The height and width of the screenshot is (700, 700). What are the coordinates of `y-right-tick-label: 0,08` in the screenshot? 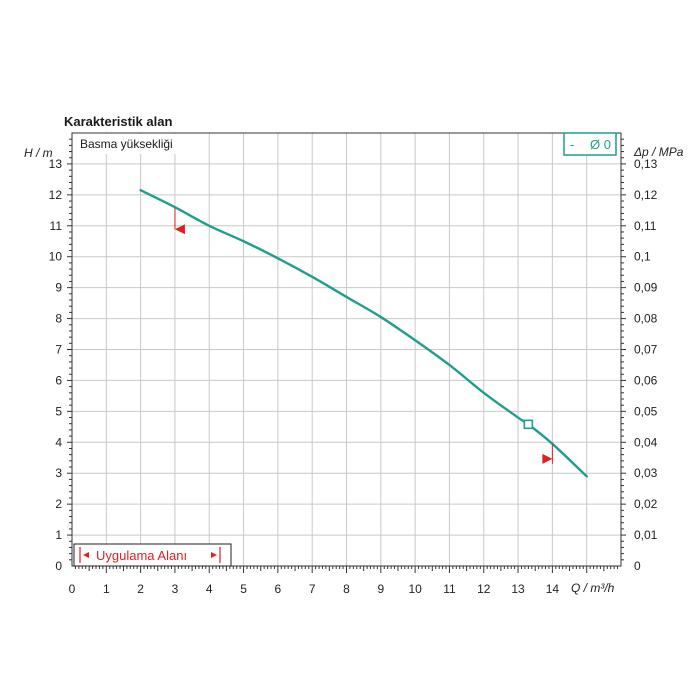 It's located at (646, 319).